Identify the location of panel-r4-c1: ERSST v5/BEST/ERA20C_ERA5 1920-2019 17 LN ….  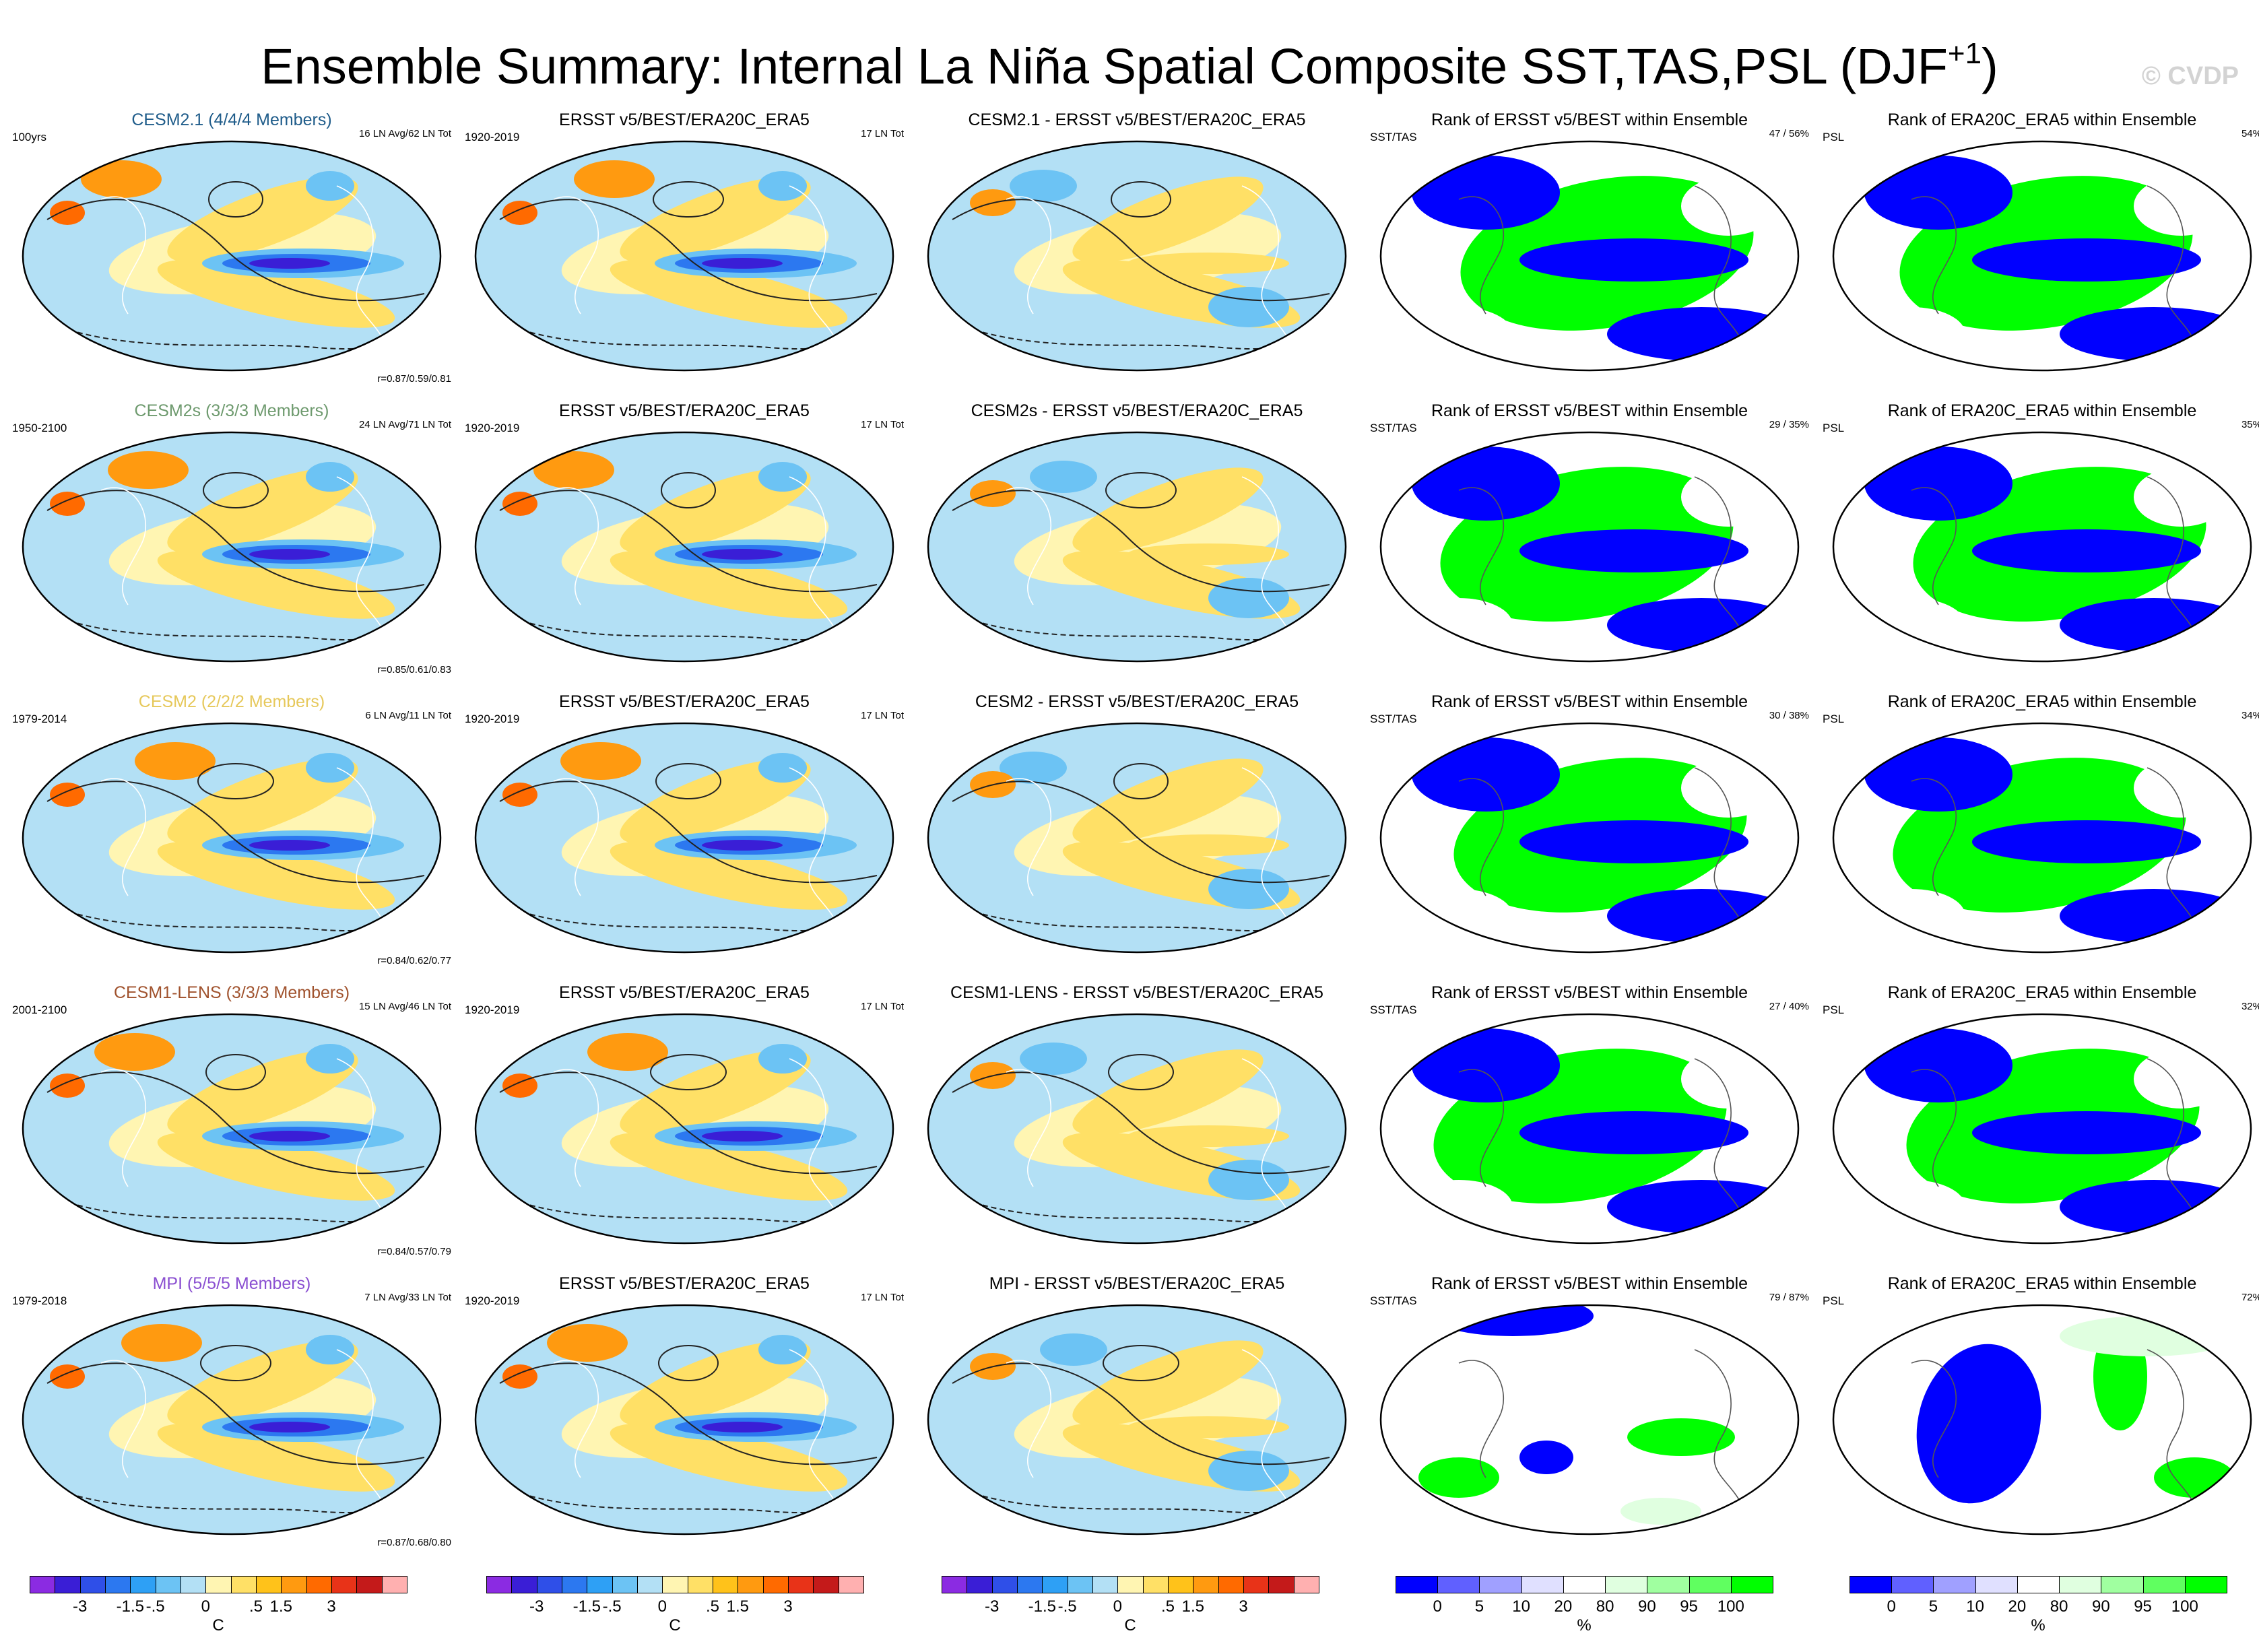
(684, 1418).